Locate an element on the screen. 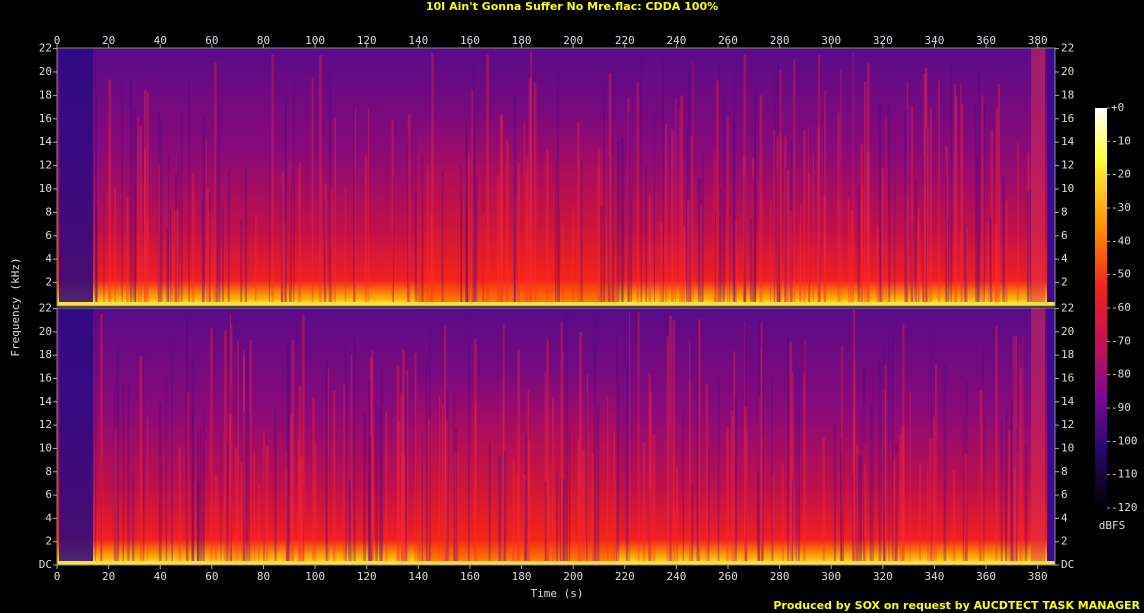  x-tick-label: 160 is located at coordinates (470, 40).